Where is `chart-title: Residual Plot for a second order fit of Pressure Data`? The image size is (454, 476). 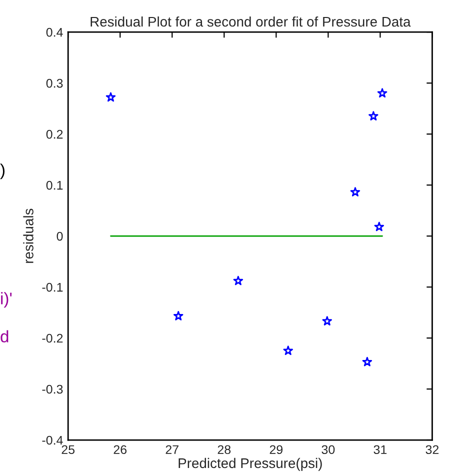 chart-title: Residual Plot for a second order fit of Pressure Data is located at coordinates (250, 21).